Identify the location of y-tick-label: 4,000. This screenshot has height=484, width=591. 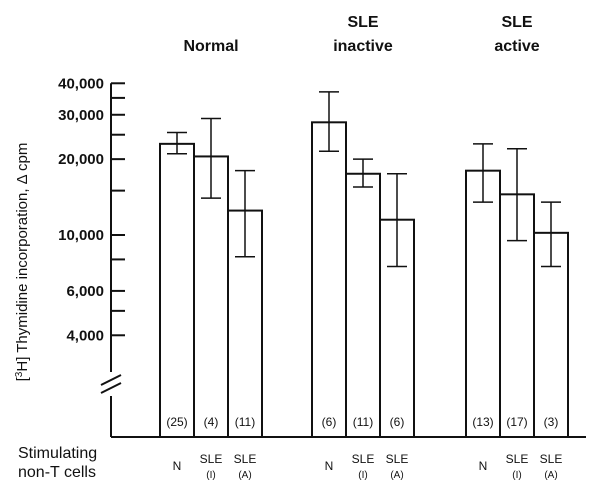
(85, 335).